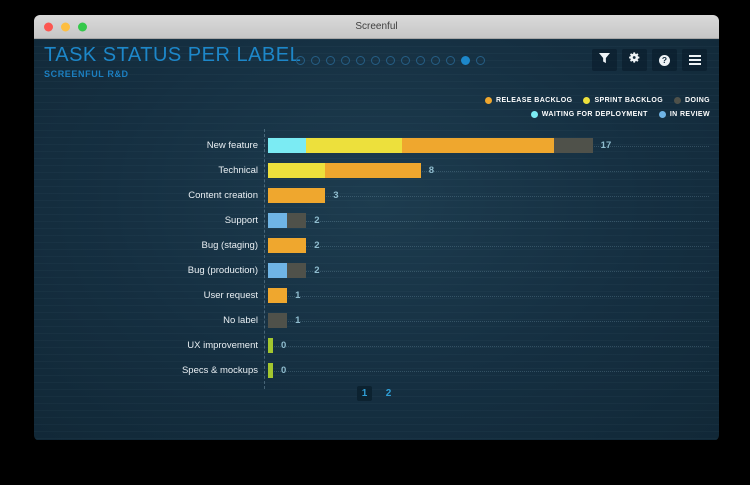  Describe the element at coordinates (534, 100) in the screenshot. I see `legend-label: RELEASE BACKLOG` at that location.